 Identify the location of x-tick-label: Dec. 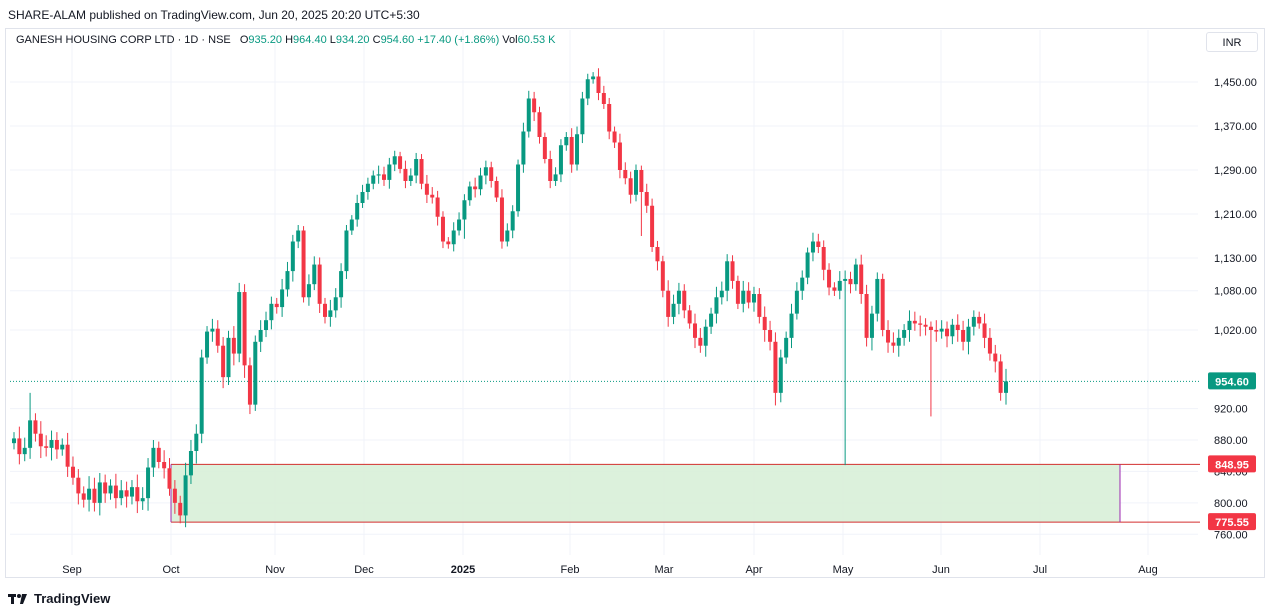
(364, 570).